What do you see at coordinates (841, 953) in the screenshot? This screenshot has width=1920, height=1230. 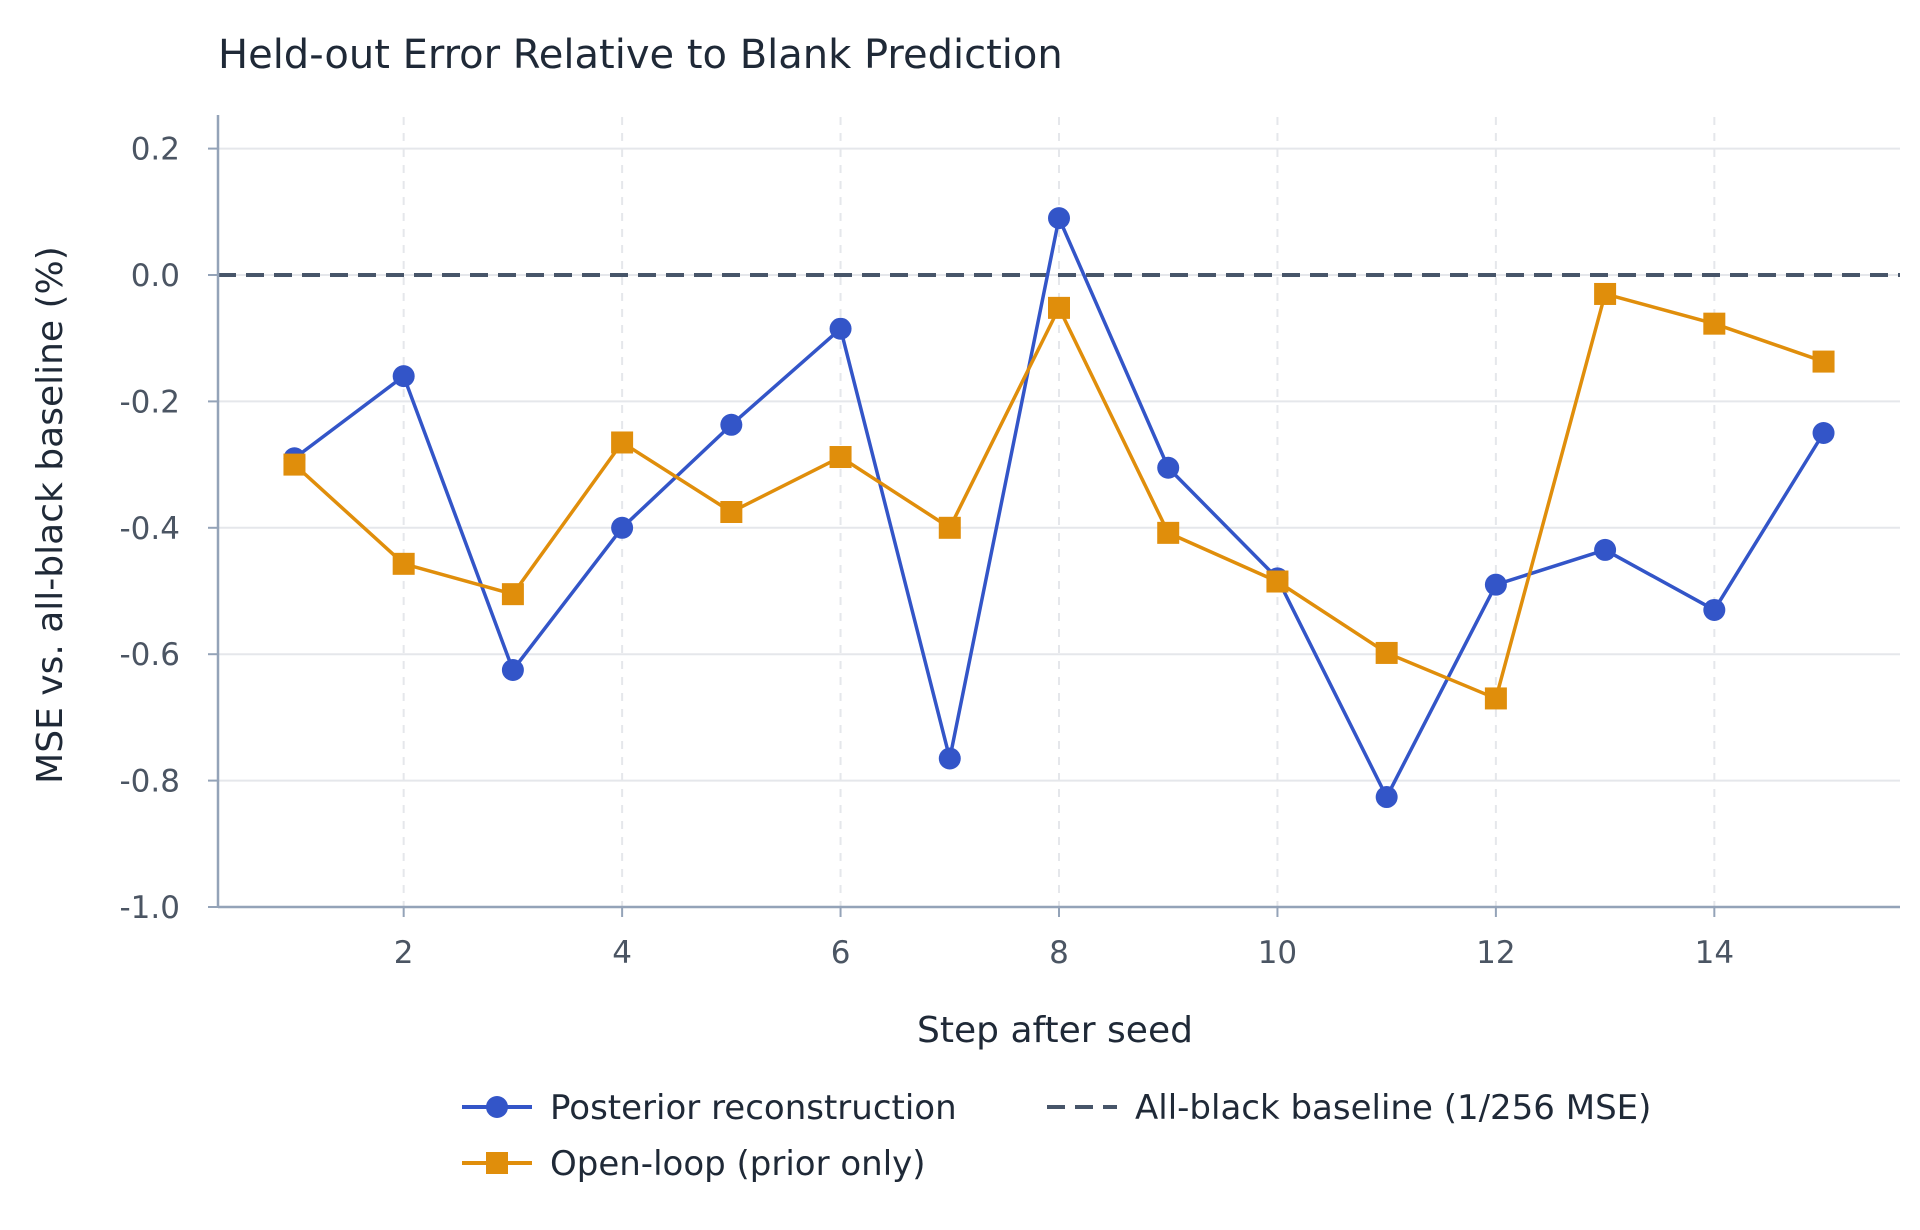 I see `x-tick-label: 6` at bounding box center [841, 953].